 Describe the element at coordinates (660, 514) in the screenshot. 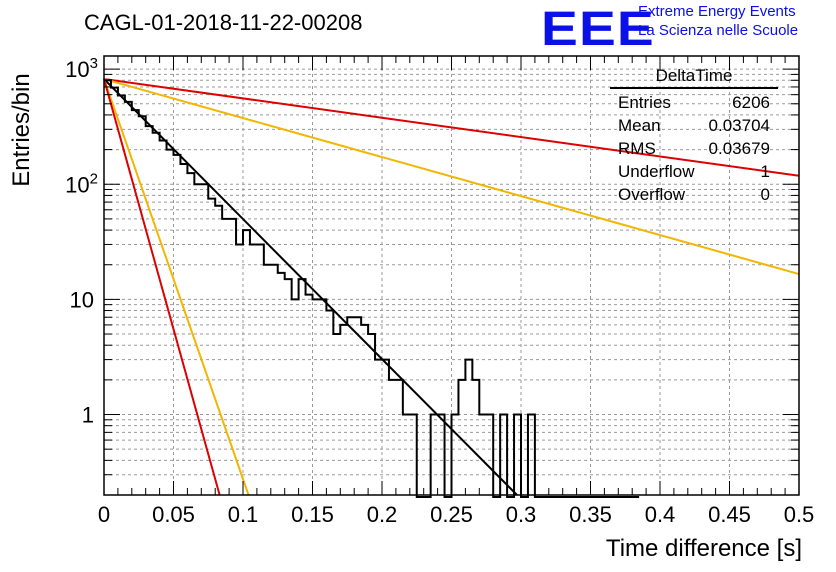

I see `x-tick-label: 0.4` at that location.